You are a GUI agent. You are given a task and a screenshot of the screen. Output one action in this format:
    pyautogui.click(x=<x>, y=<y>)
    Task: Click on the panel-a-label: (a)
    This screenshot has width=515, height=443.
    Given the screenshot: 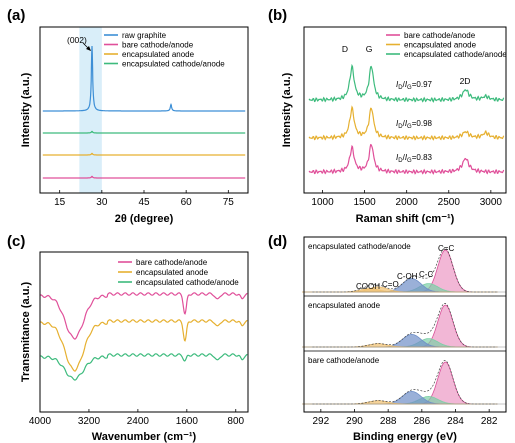 What is the action you would take?
    pyautogui.click(x=16, y=15)
    